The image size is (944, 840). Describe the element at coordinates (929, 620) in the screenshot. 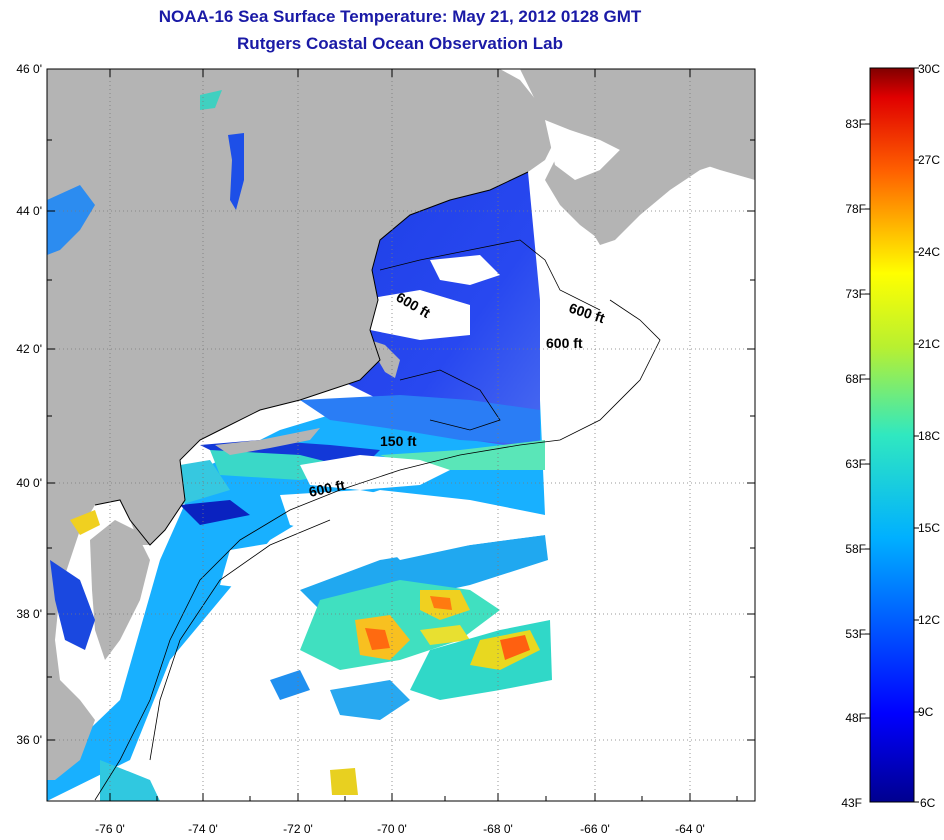

I see `colorbar-celsius-label: 12C` at that location.